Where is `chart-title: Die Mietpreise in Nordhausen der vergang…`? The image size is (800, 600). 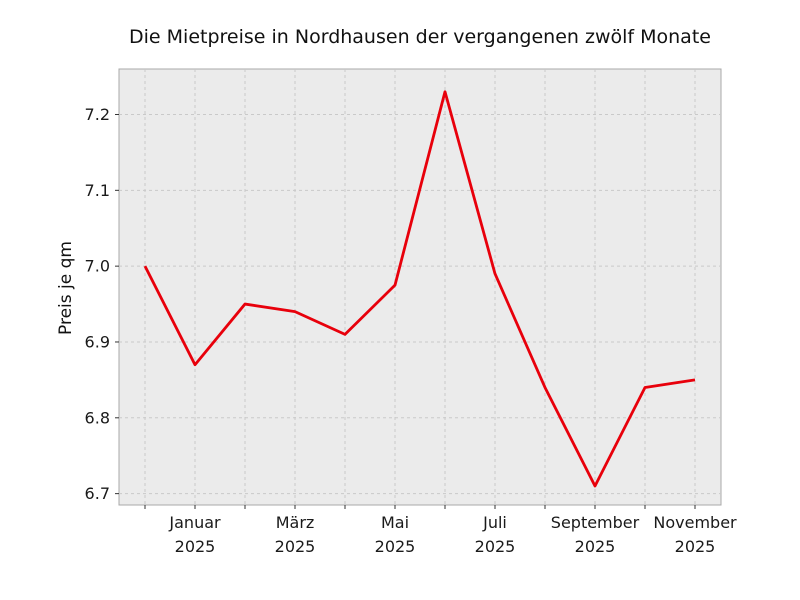 chart-title: Die Mietpreise in Nordhausen der vergang… is located at coordinates (420, 37).